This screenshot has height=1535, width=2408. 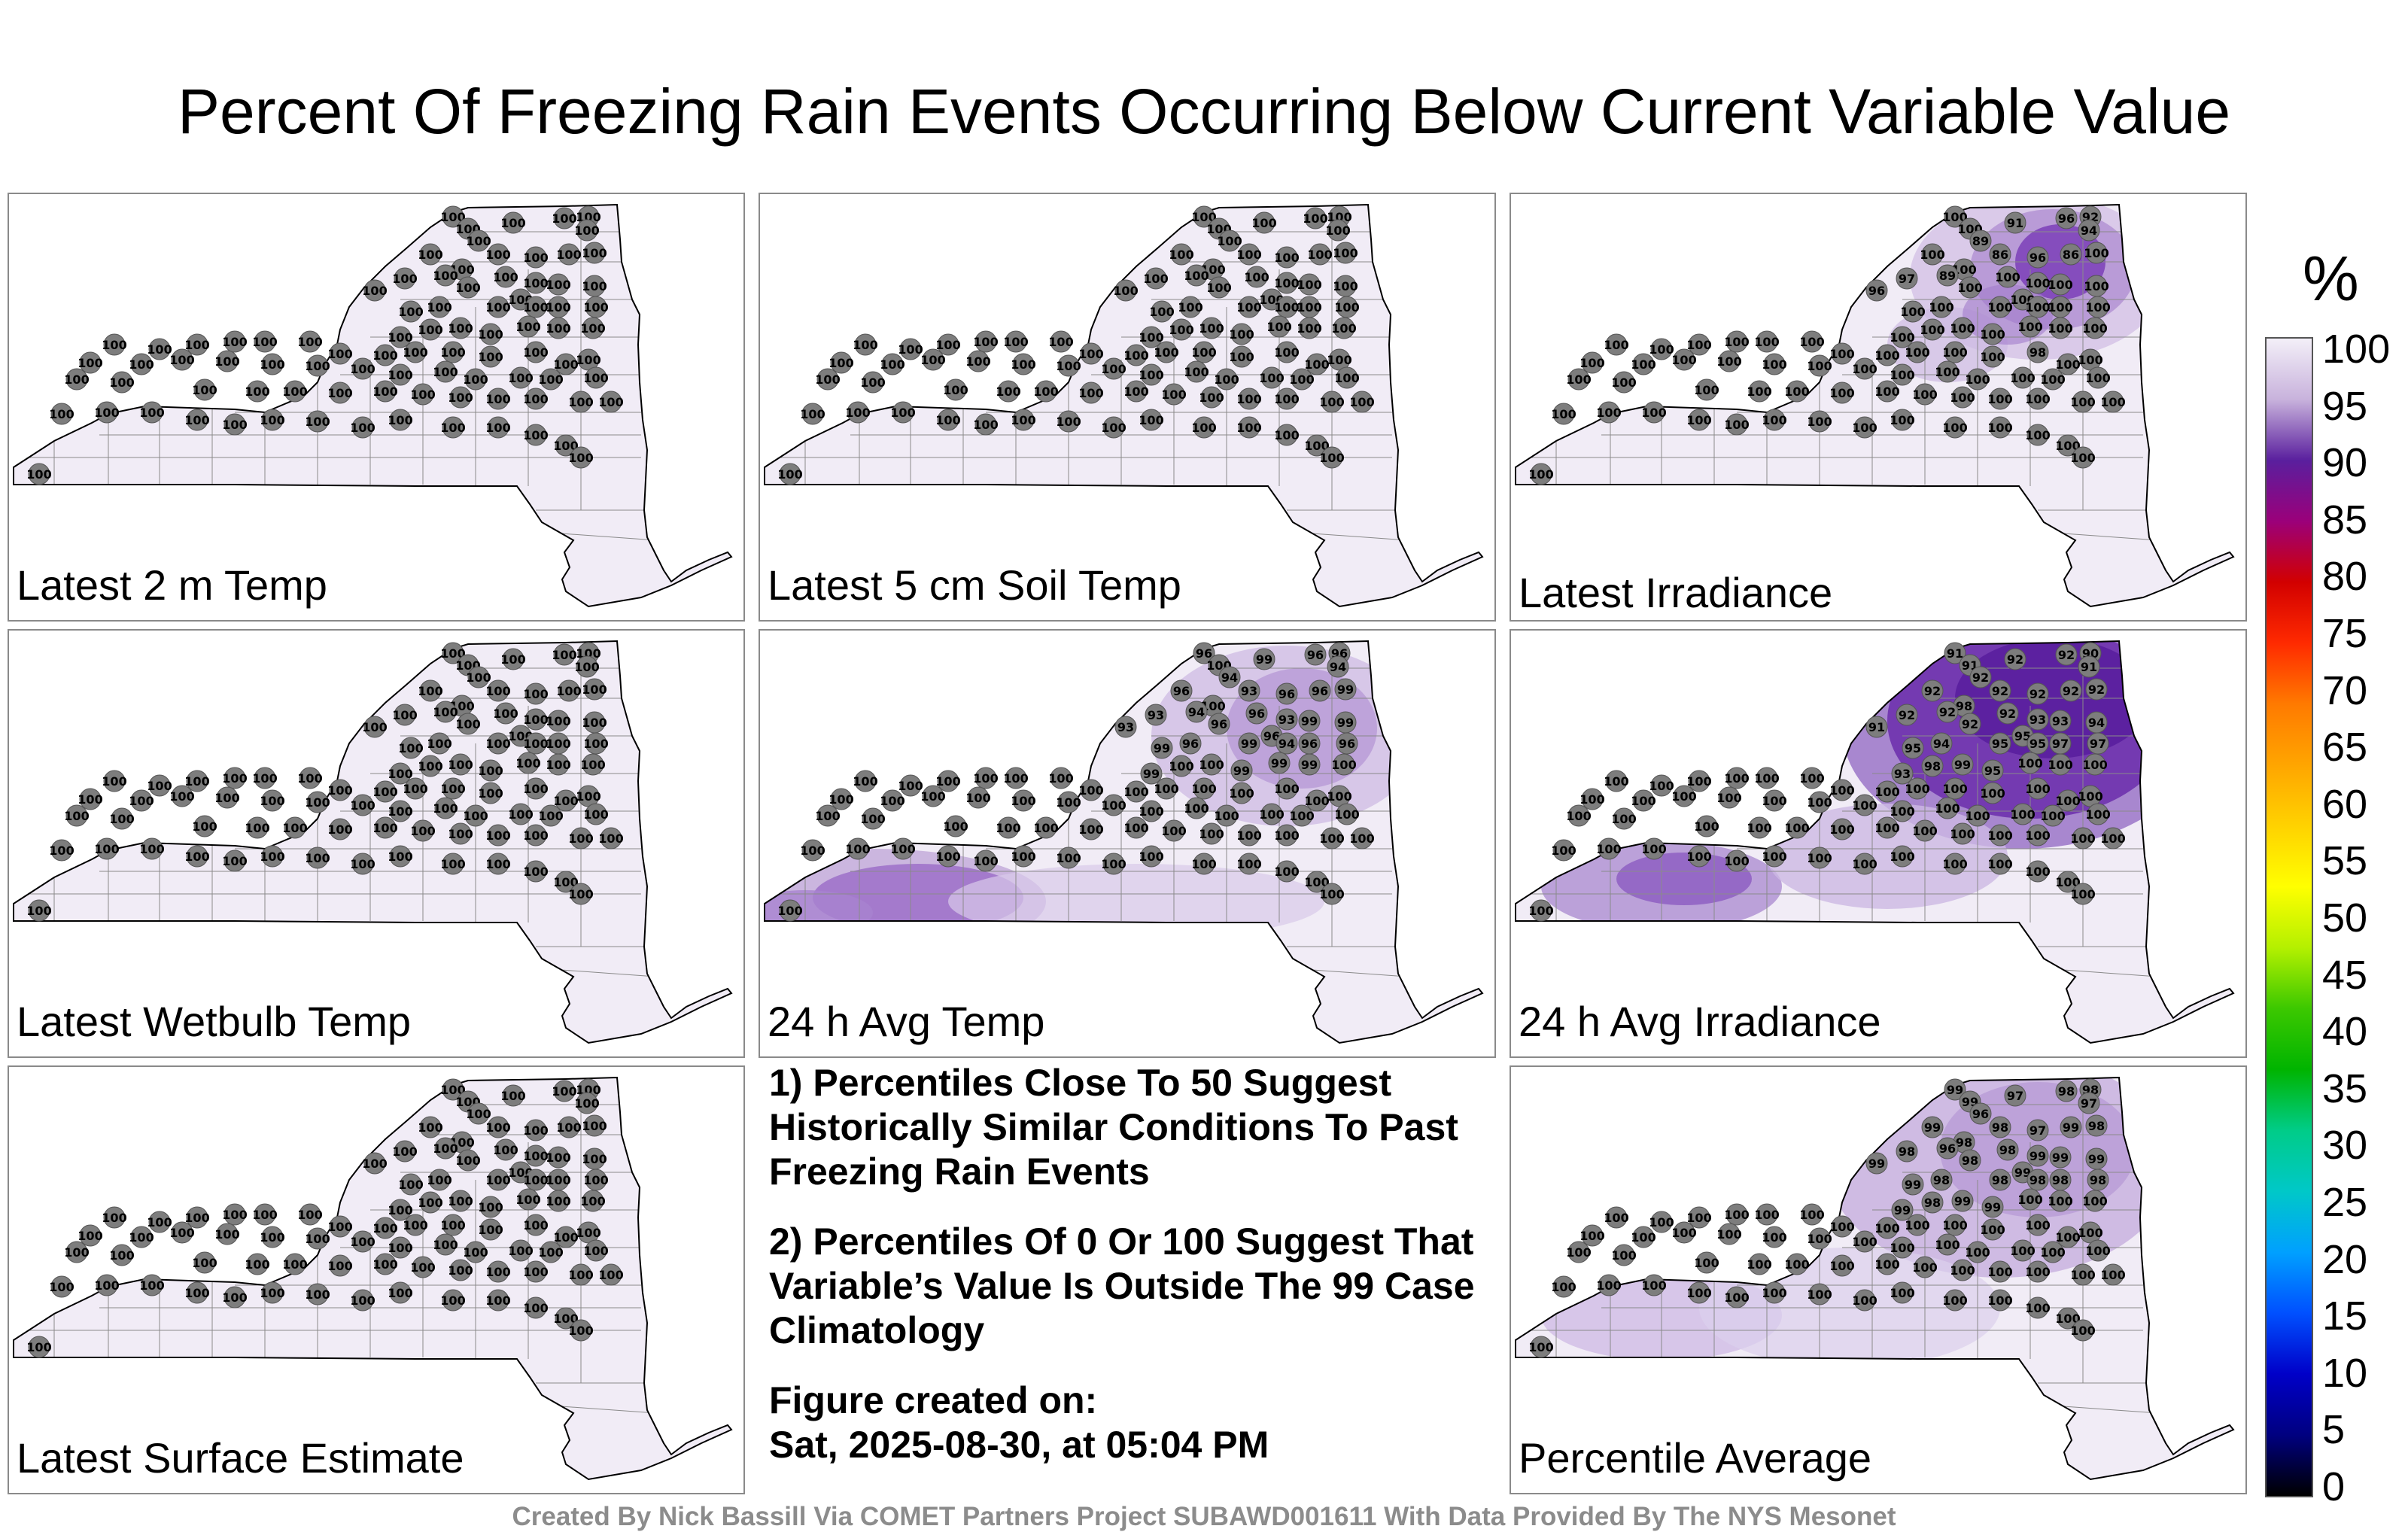 I want to click on station-value: 95, so click(x=2037, y=744).